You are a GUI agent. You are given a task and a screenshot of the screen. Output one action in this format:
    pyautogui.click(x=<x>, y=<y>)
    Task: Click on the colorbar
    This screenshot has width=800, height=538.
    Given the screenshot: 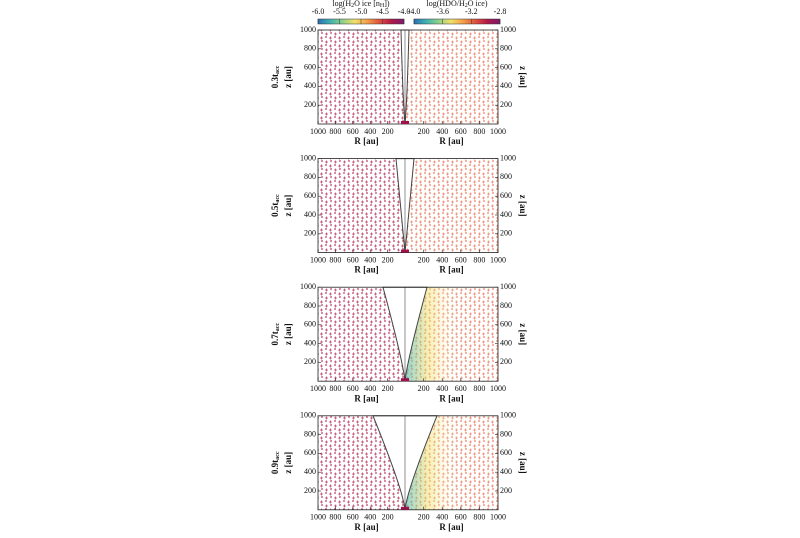 What is the action you would take?
    pyautogui.click(x=457, y=21)
    